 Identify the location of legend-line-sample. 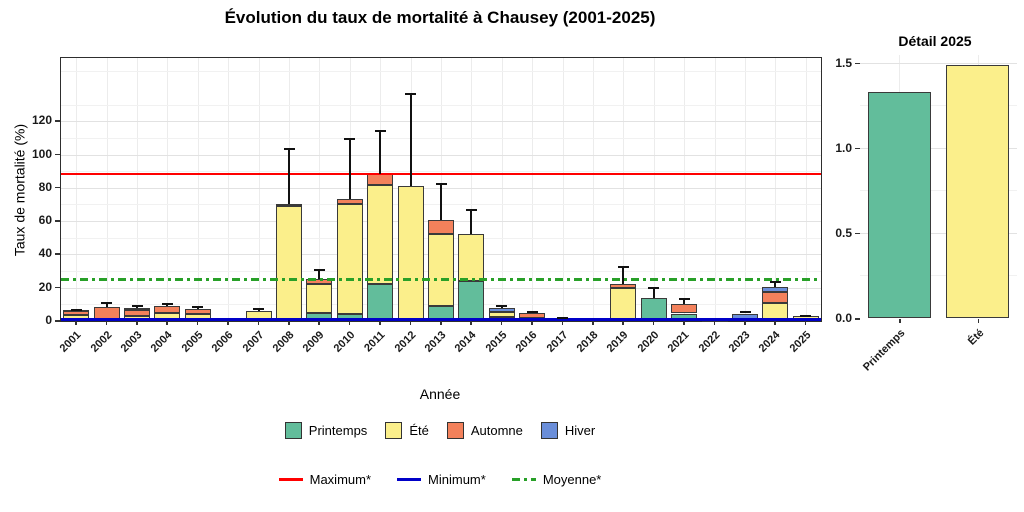
(409, 479).